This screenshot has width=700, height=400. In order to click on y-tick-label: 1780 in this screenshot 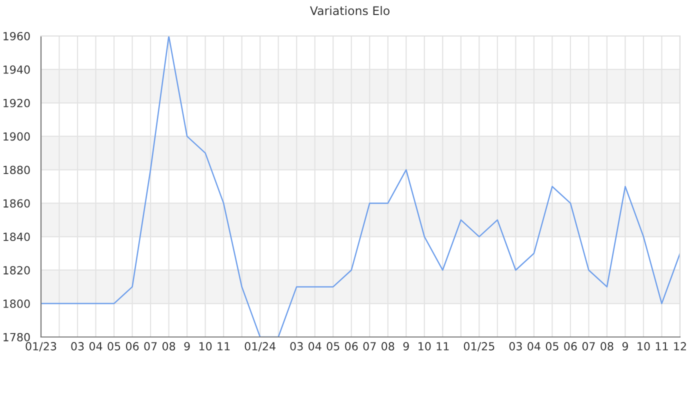, I will do `click(17, 337)`.